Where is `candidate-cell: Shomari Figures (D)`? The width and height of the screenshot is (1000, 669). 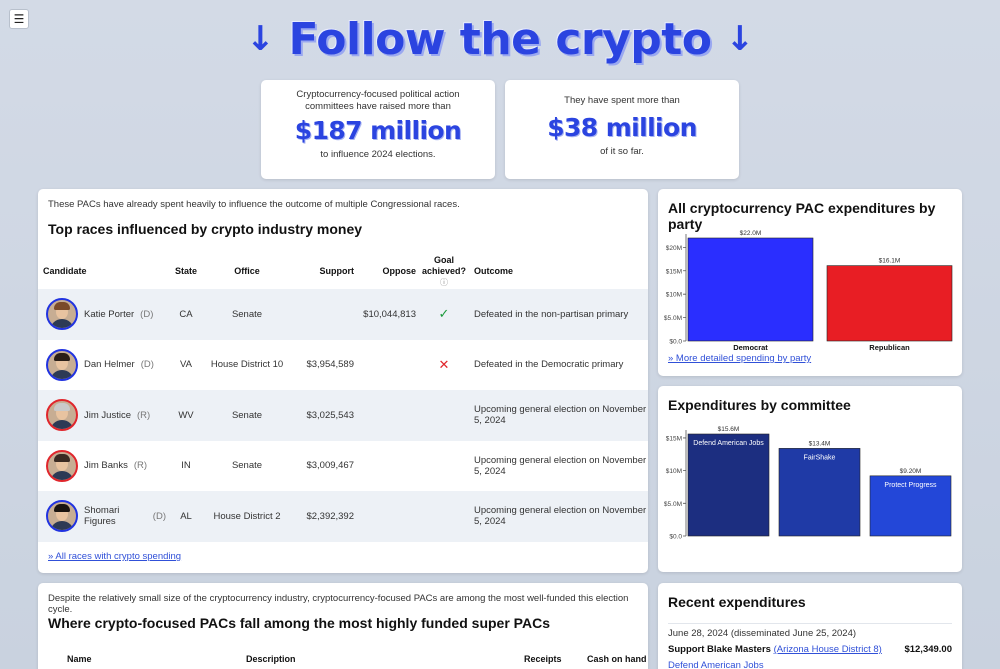
candidate-cell: Shomari Figures (D) is located at coordinates (102, 516).